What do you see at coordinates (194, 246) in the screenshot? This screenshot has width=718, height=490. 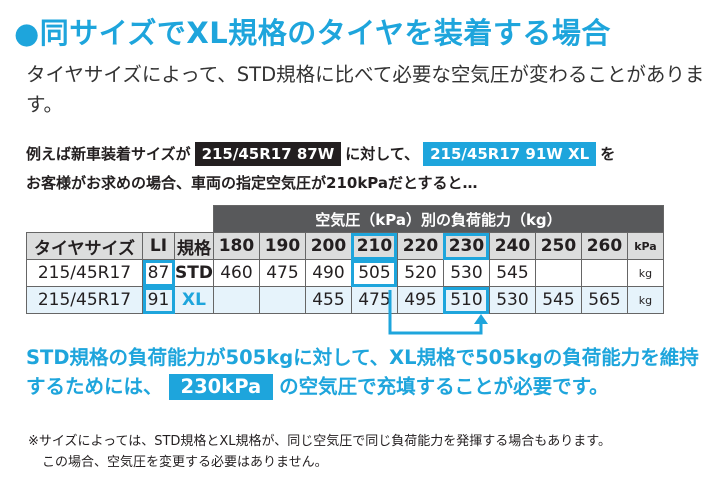 I see `header-spec: 規格` at bounding box center [194, 246].